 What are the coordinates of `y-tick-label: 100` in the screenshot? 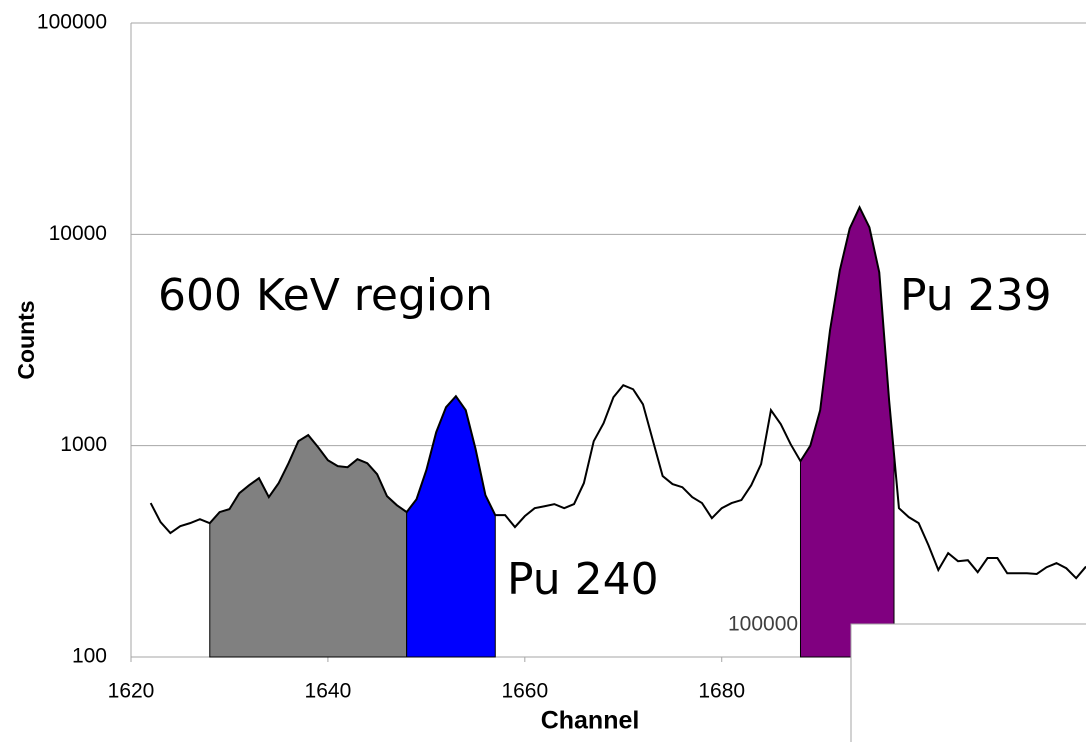 It's located at (89, 656).